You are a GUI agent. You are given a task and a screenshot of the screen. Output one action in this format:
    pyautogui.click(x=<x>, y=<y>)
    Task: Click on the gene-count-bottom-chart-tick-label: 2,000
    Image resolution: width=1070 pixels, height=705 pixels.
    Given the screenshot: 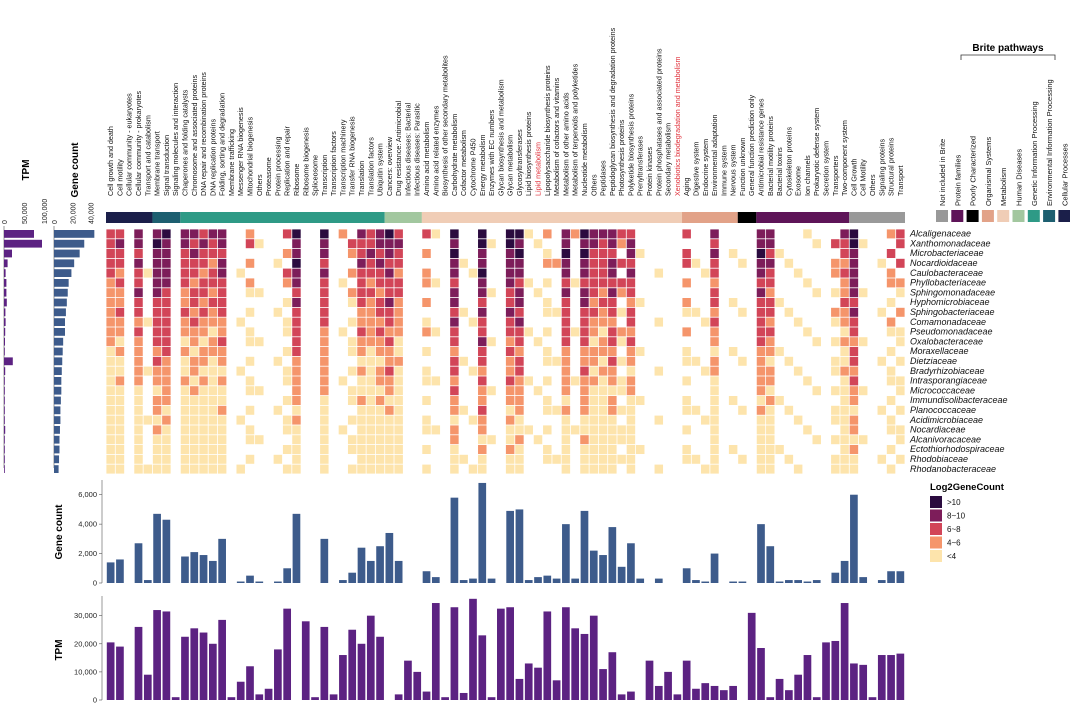 What is the action you would take?
    pyautogui.click(x=87, y=553)
    